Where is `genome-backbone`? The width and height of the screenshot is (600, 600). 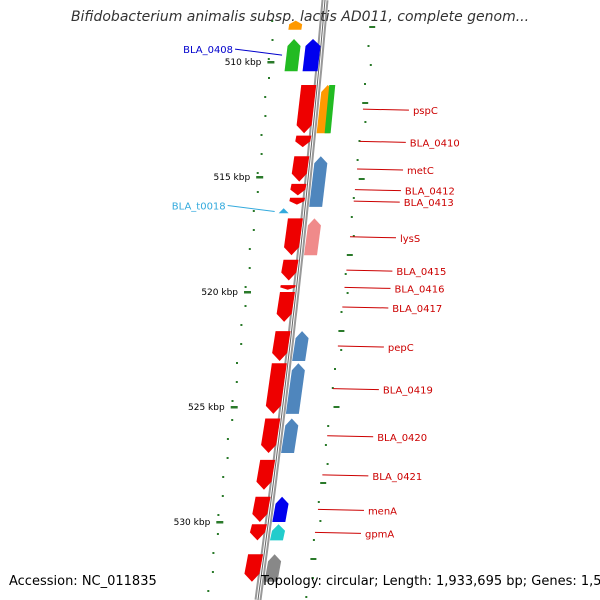
genome-backbone is located at coordinates (291, 300).